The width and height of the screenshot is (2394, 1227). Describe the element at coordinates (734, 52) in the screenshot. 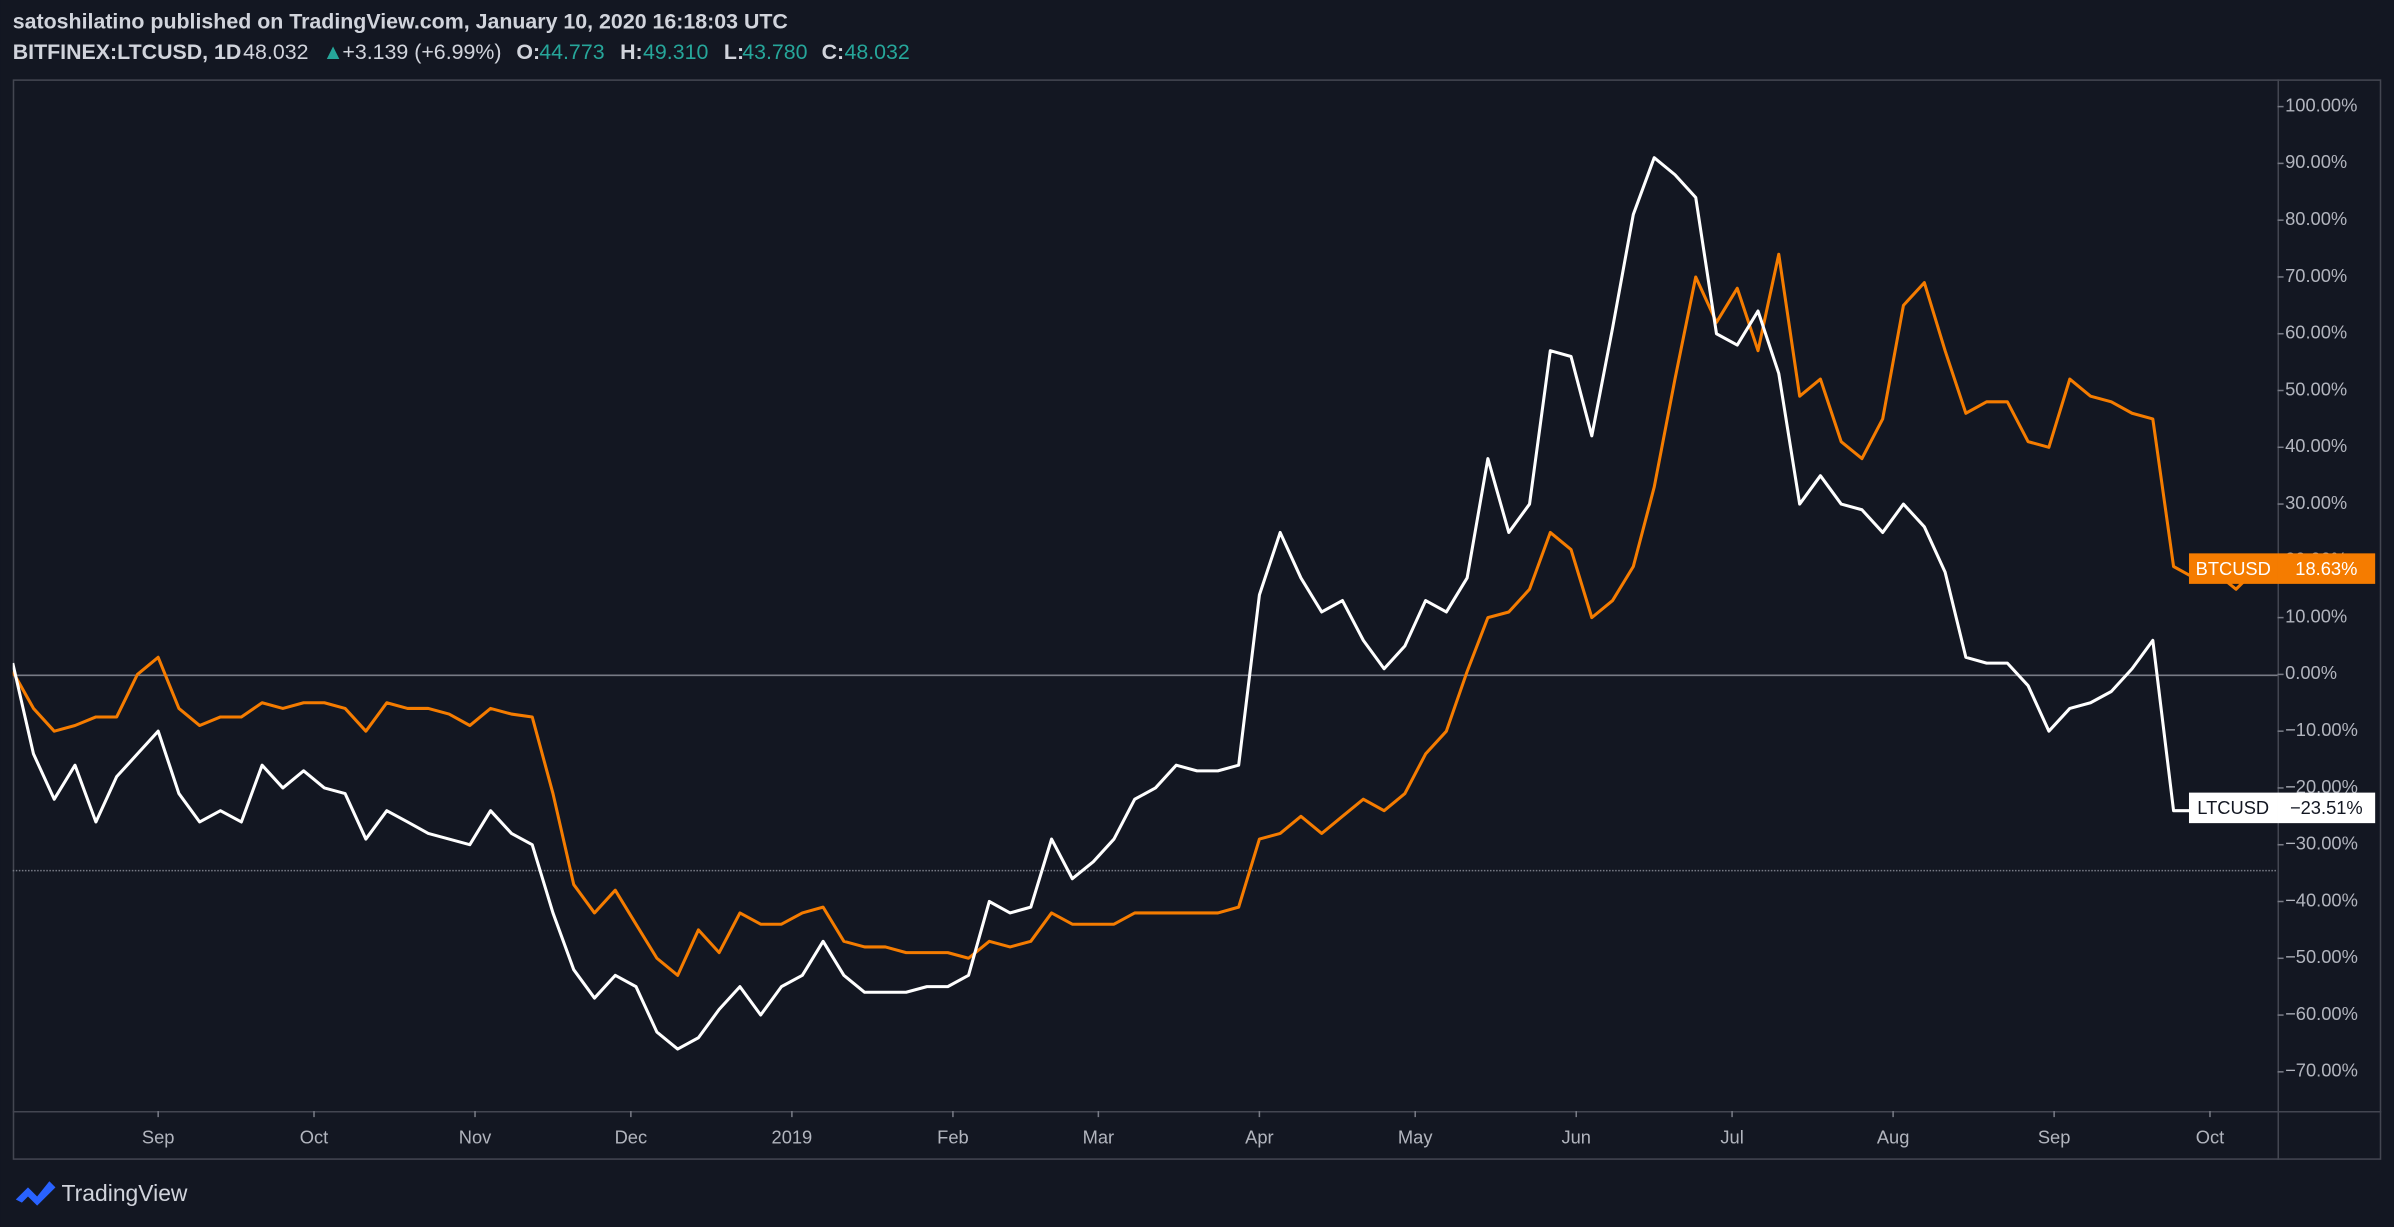

I see `ohlc-label: L:` at that location.